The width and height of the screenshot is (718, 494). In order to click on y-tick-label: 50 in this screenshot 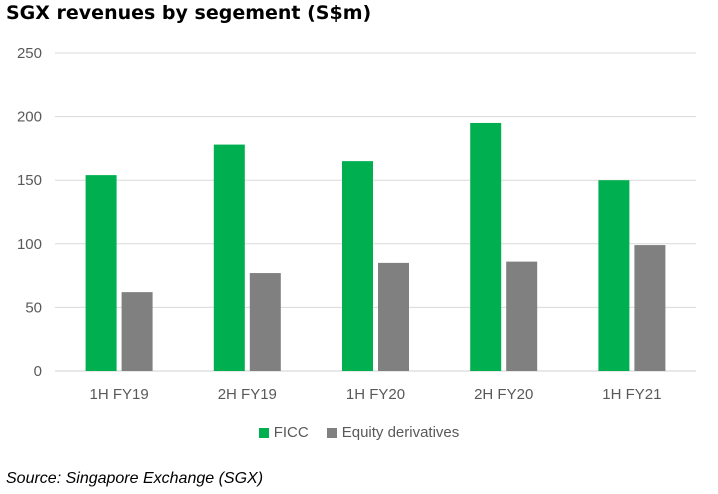, I will do `click(33, 307)`.